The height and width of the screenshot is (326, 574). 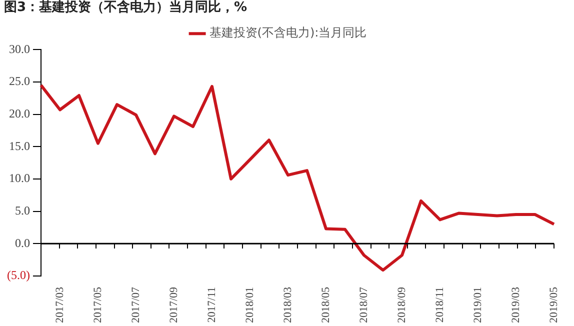 What do you see at coordinates (22, 210) in the screenshot?
I see `y-tick-label: 5.0` at bounding box center [22, 210].